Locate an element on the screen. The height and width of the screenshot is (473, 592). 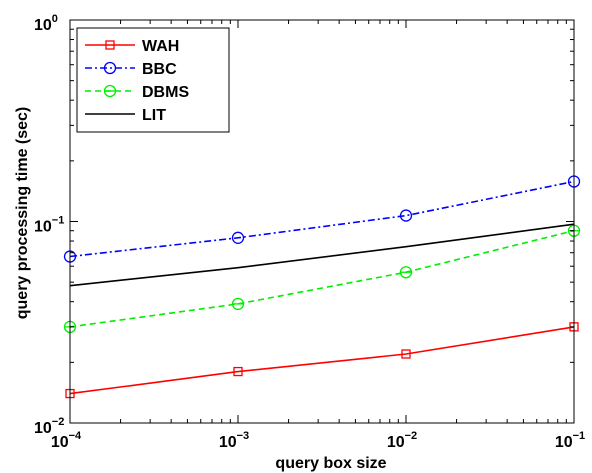
legend-label: BBC is located at coordinates (159, 69).